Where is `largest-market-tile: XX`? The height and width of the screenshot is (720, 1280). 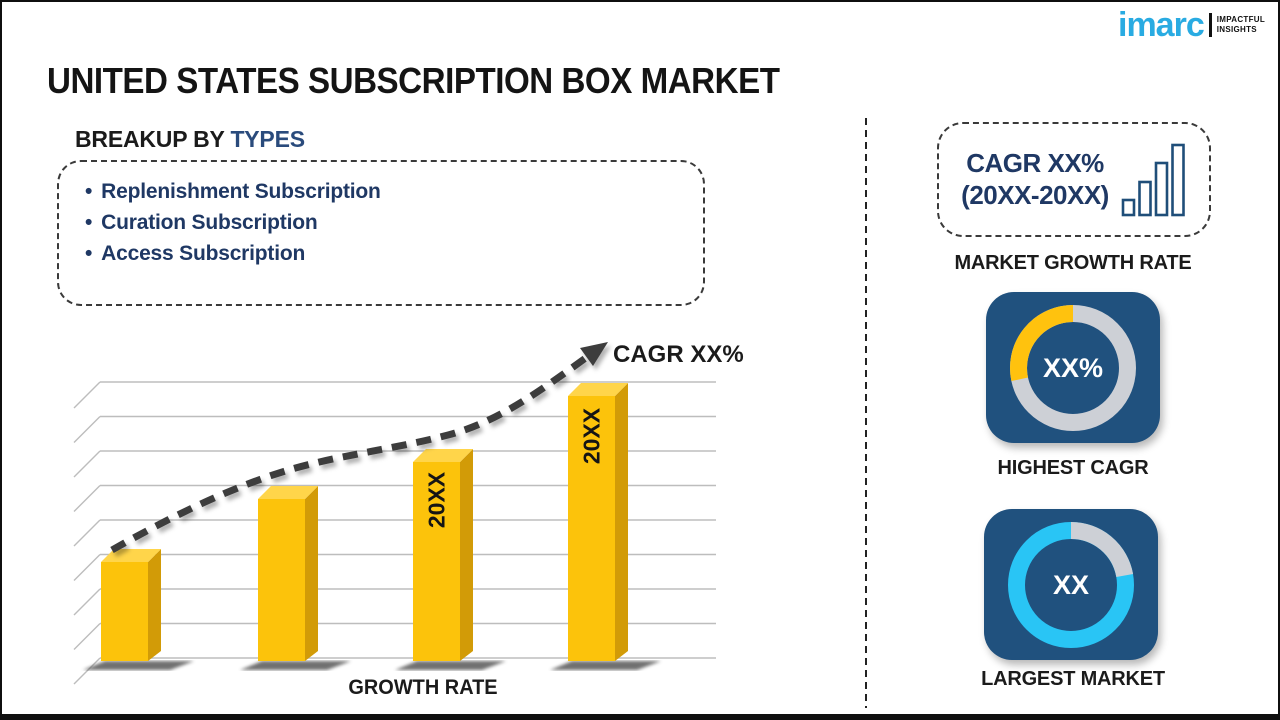
largest-market-tile: XX is located at coordinates (1071, 584).